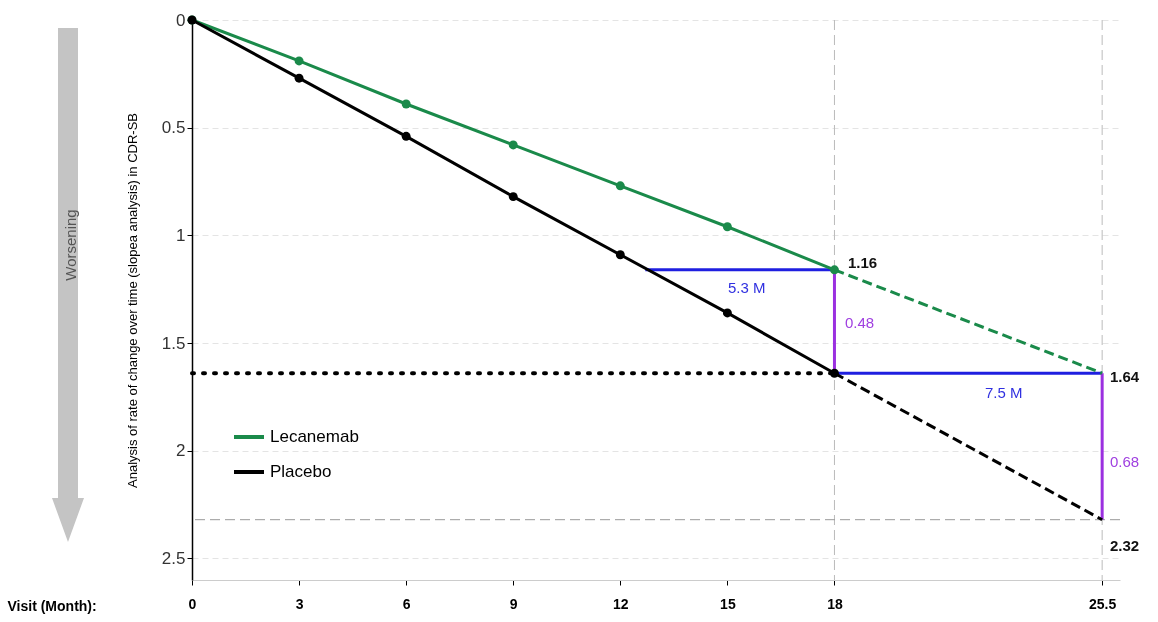 The height and width of the screenshot is (622, 1158). I want to click on annotation: 7.5 M, so click(1004, 392).